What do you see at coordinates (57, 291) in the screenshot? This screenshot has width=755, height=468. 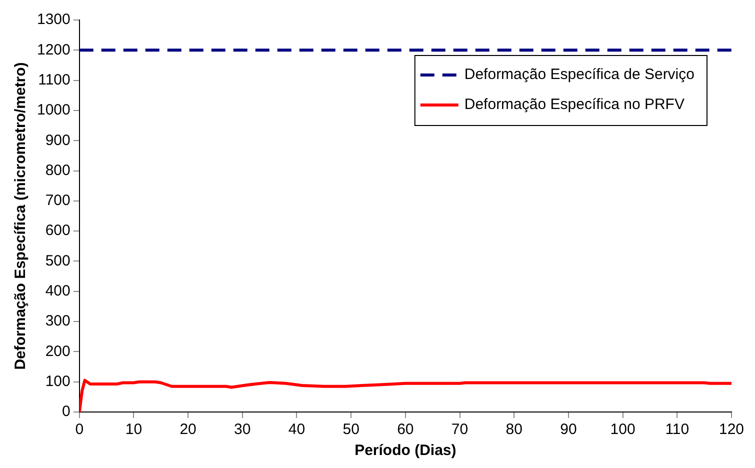 I see `y-tick-label: 400` at bounding box center [57, 291].